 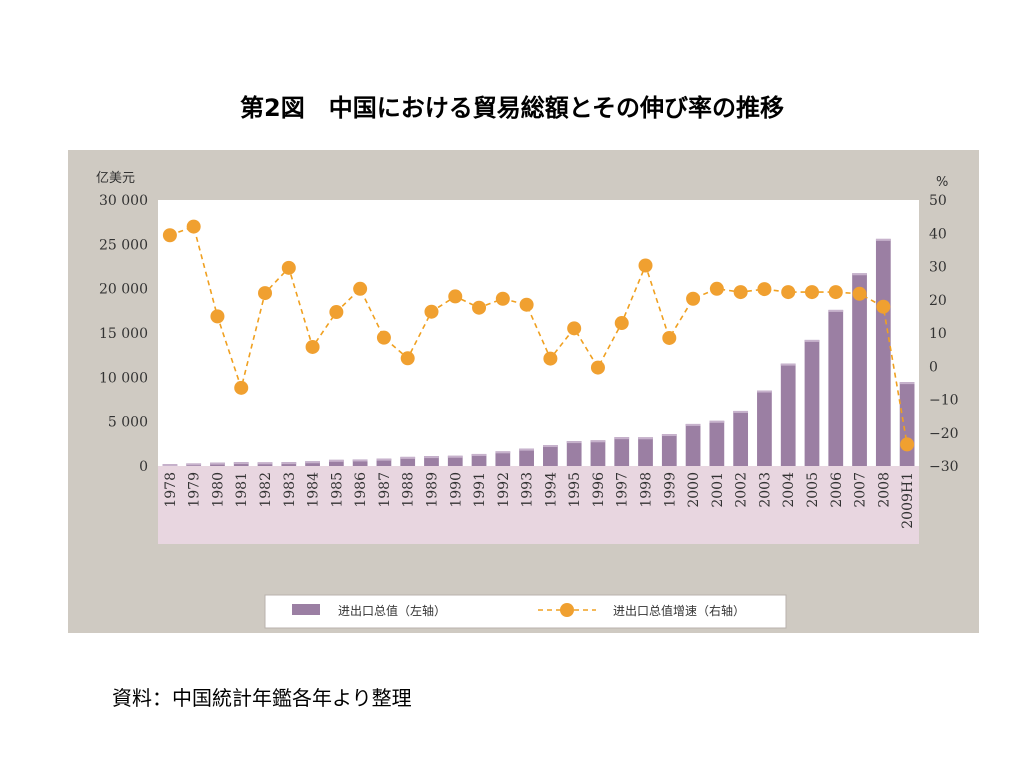 What do you see at coordinates (455, 296) in the screenshot?
I see `growth-point-1990` at bounding box center [455, 296].